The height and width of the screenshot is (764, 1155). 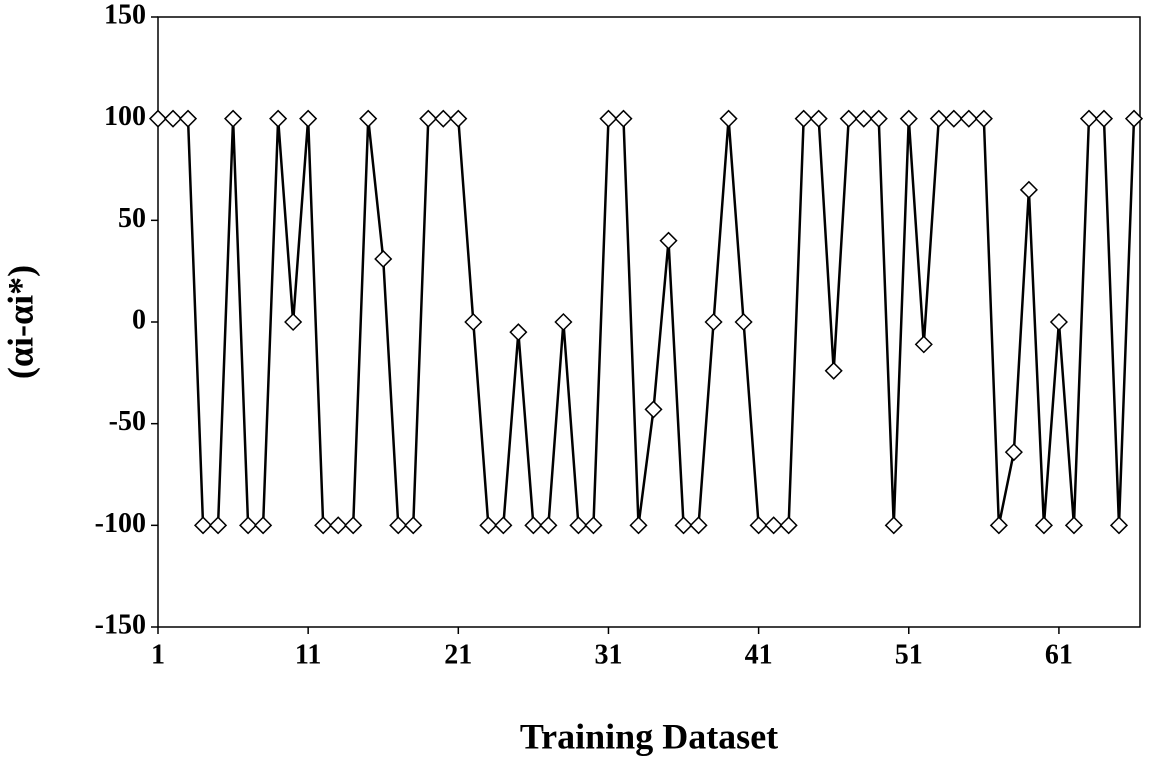 I want to click on y-tick-label: -100, so click(x=120, y=523).